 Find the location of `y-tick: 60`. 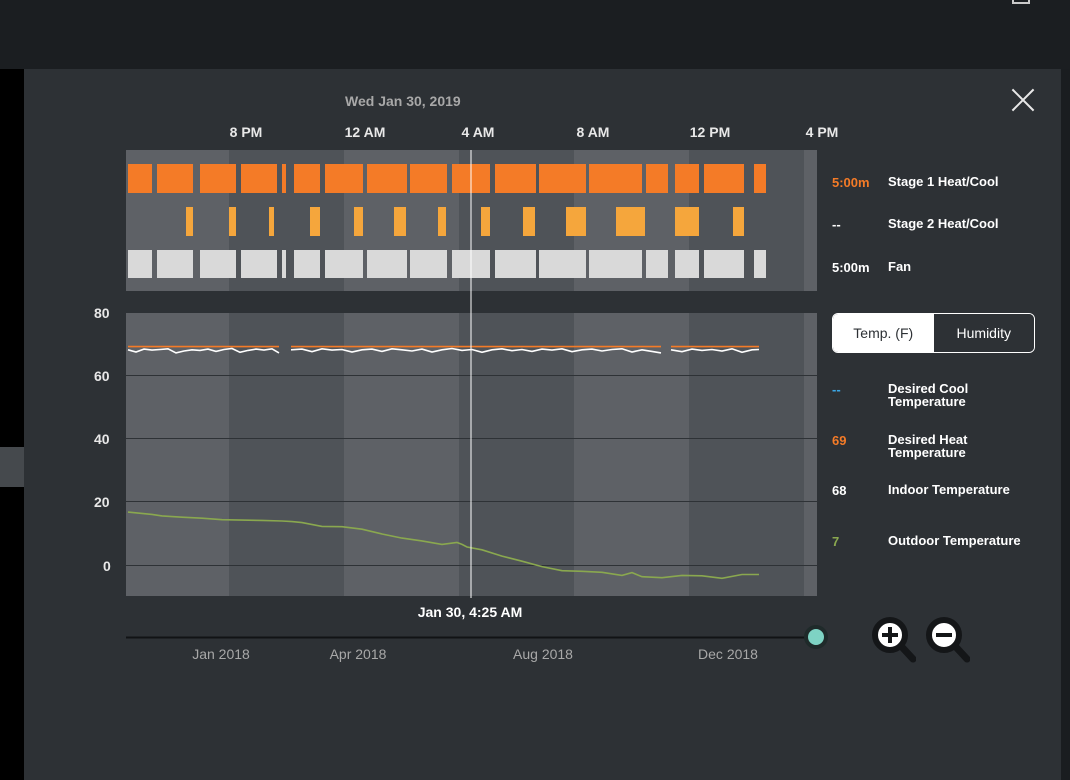

y-tick: 60 is located at coordinates (102, 376).